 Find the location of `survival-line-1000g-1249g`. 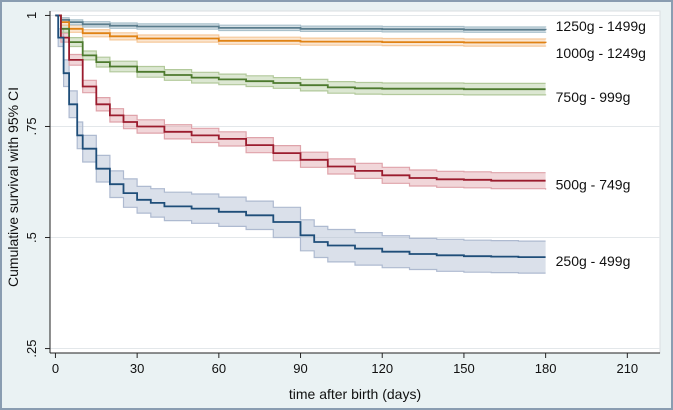

survival-line-1000g-1249g is located at coordinates (301, 29).